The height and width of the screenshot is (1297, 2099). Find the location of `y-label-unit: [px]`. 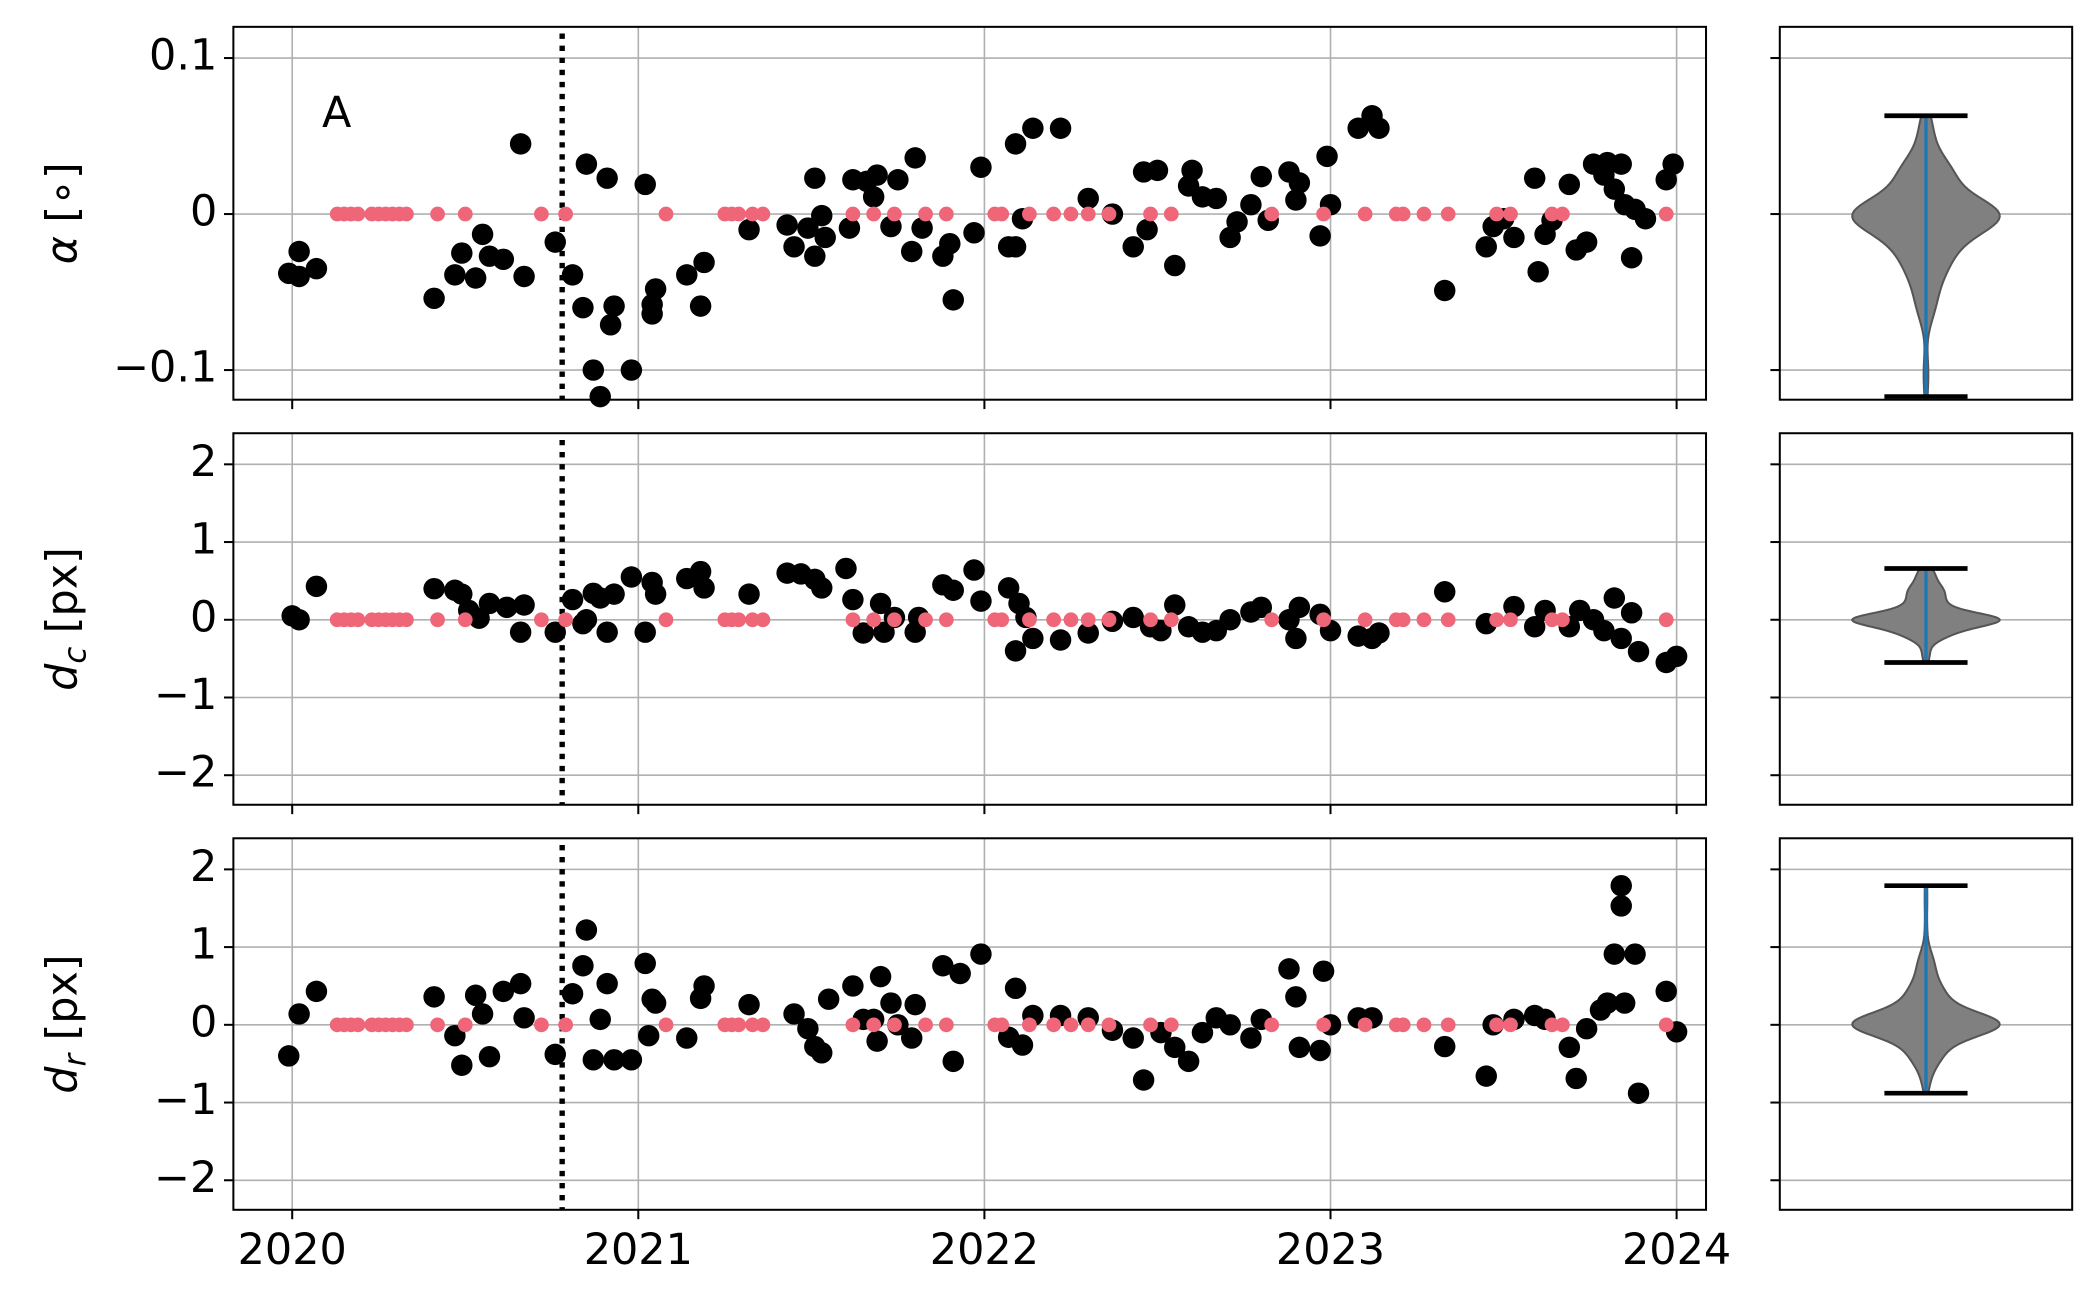

y-label-unit: [px] is located at coordinates (62, 997).